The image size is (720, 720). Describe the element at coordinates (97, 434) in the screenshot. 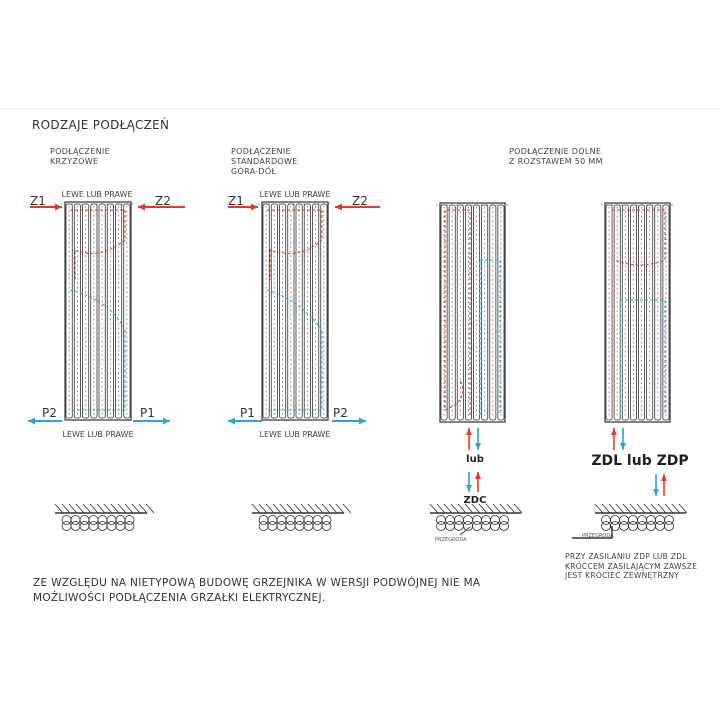

I see `label-bottom-1: LEWE LUB PRAWE` at that location.